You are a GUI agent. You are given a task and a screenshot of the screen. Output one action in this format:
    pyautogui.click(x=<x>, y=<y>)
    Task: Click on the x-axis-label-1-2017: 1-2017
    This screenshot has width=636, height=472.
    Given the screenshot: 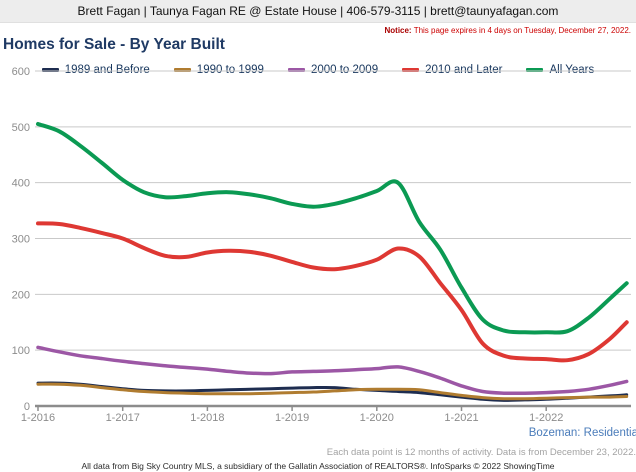 What is the action you would take?
    pyautogui.click(x=123, y=418)
    